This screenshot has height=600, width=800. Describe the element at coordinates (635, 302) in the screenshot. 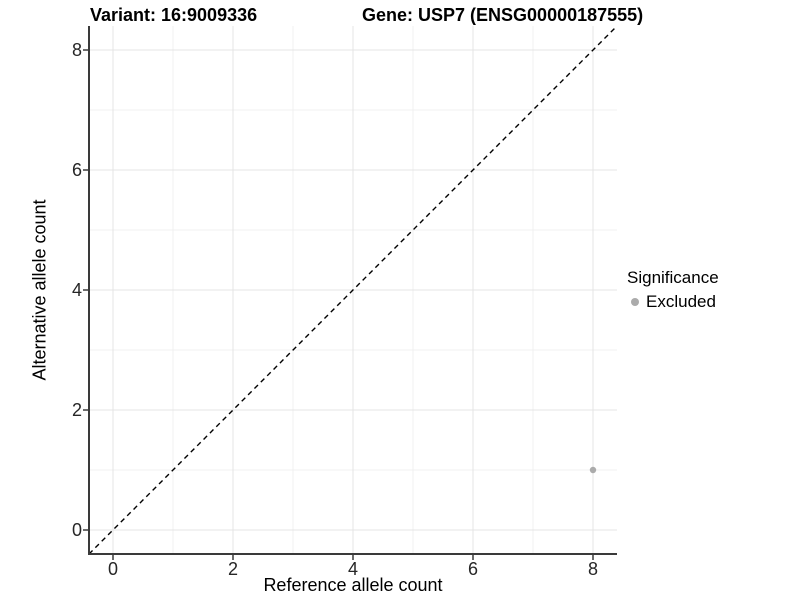

I see `legend-point-icon` at that location.